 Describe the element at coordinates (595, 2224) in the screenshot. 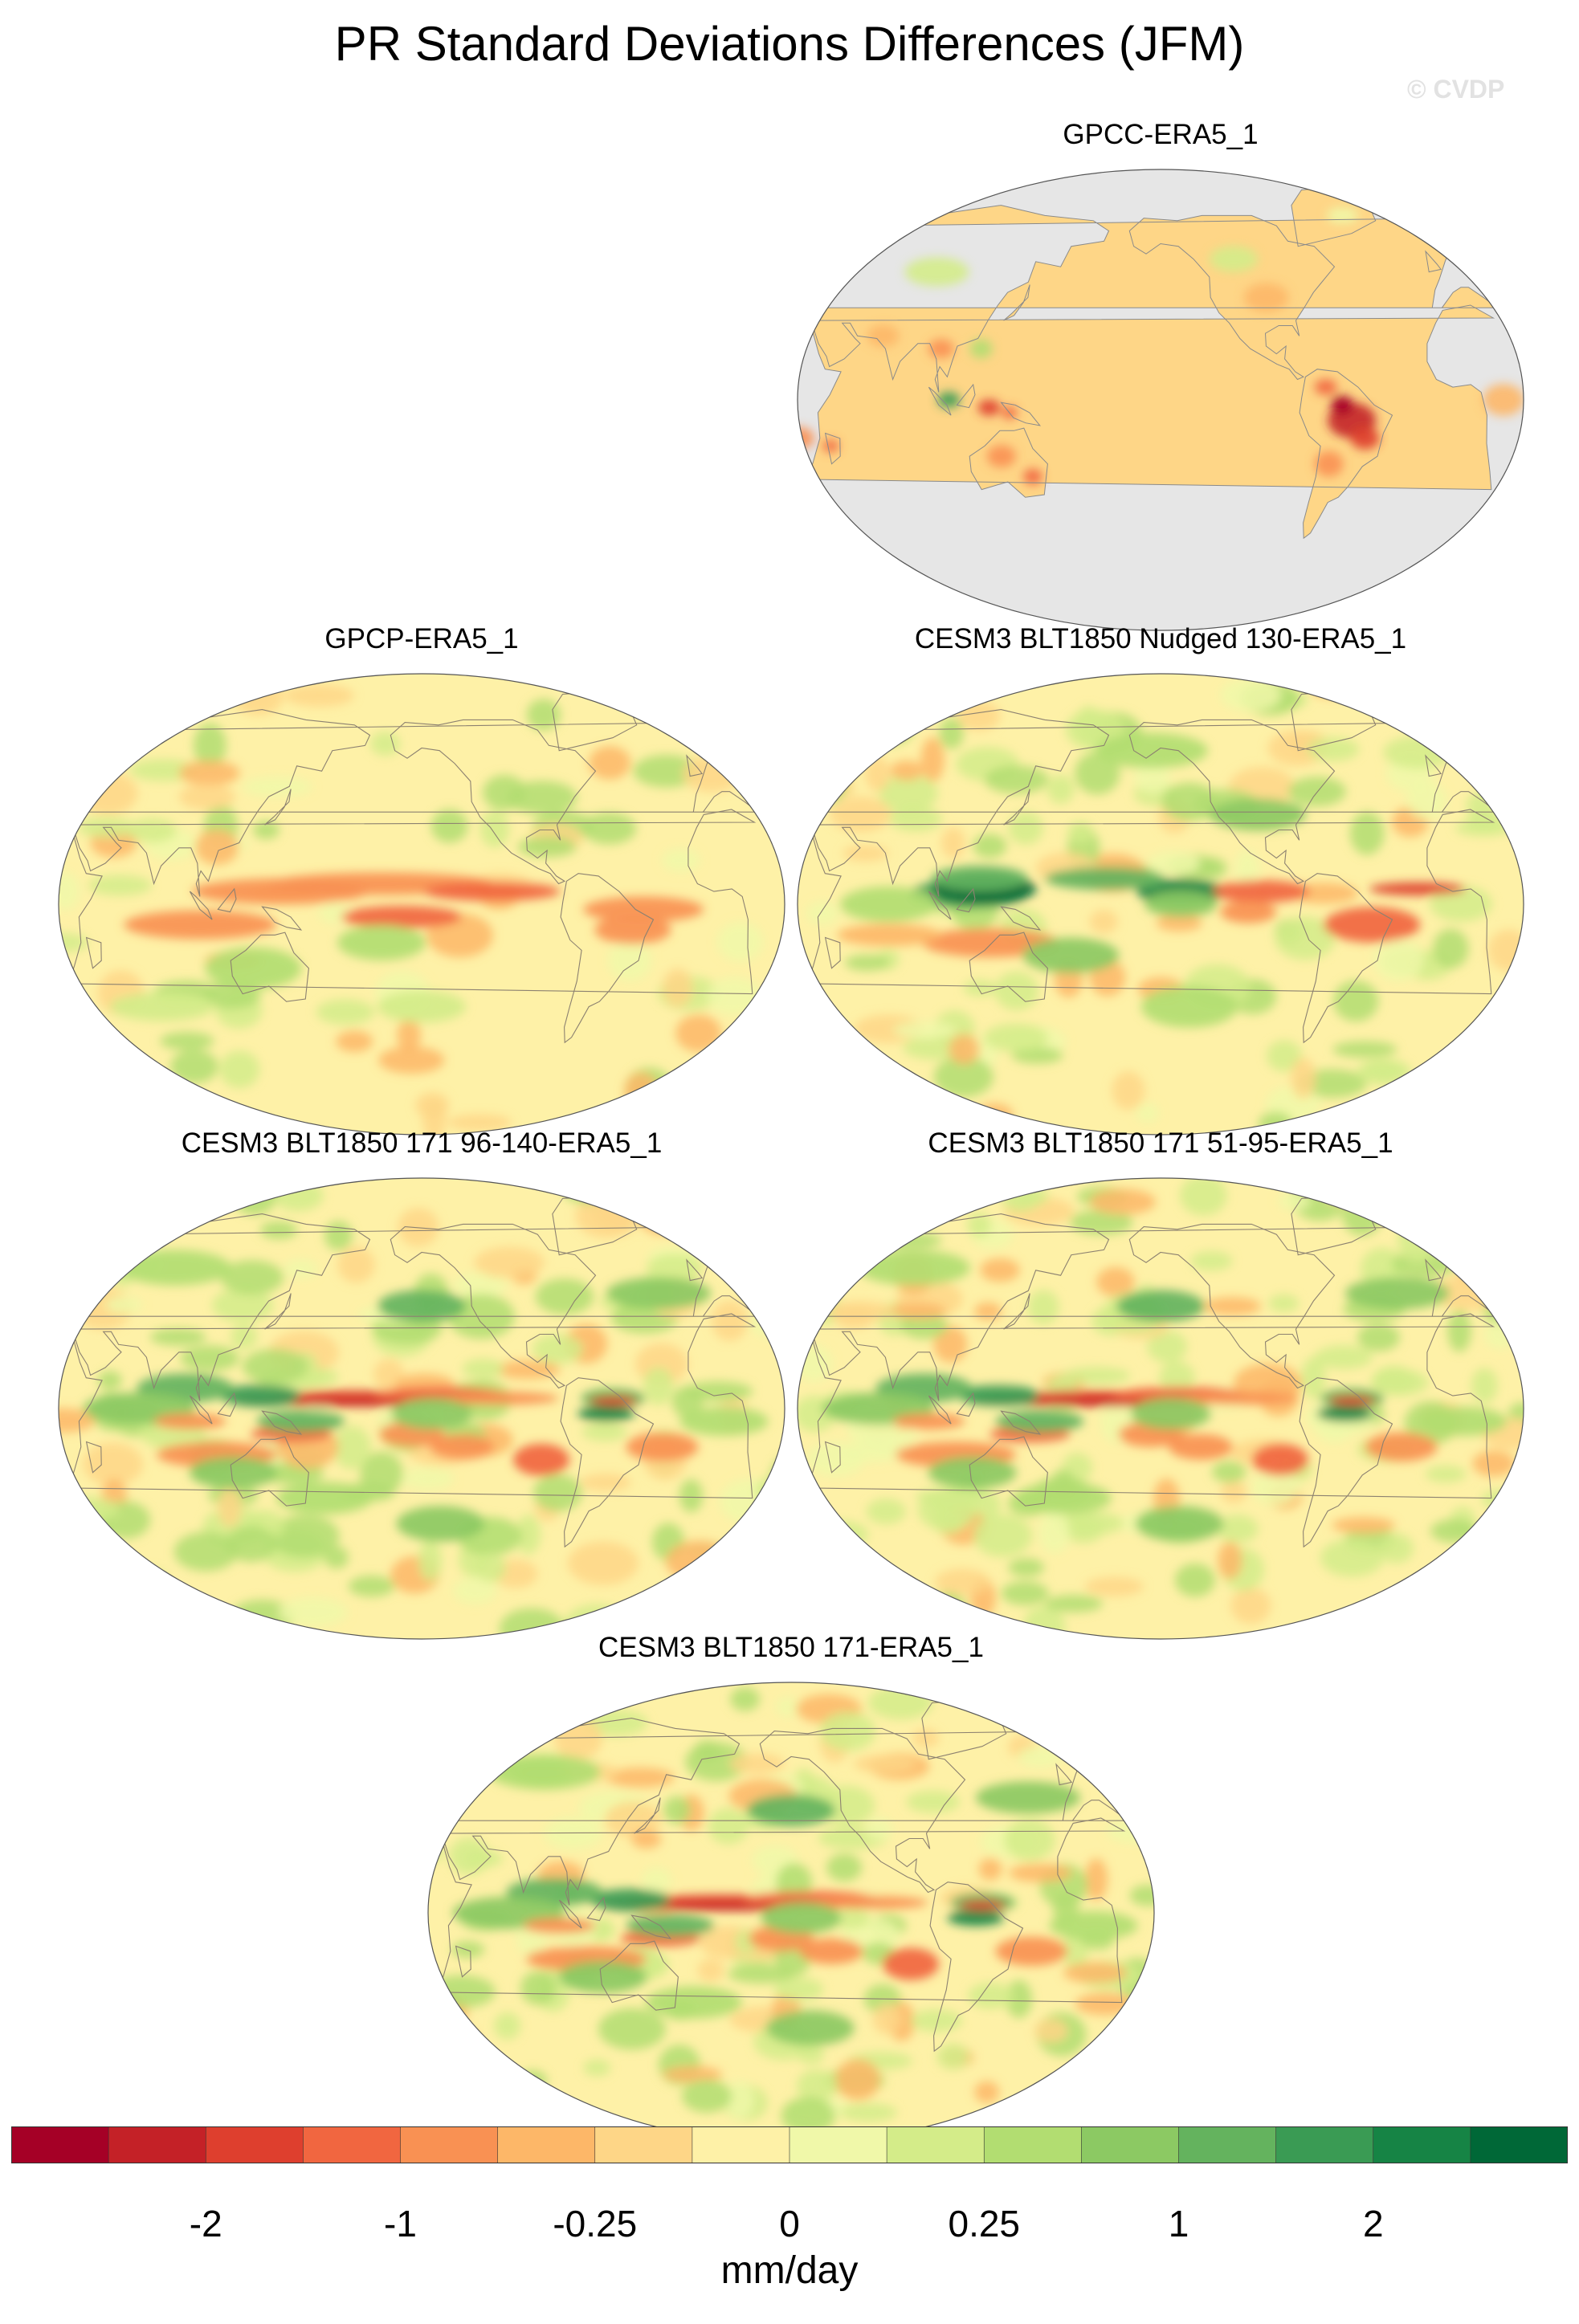

I see `colorbar-tick-label: -0.25` at that location.